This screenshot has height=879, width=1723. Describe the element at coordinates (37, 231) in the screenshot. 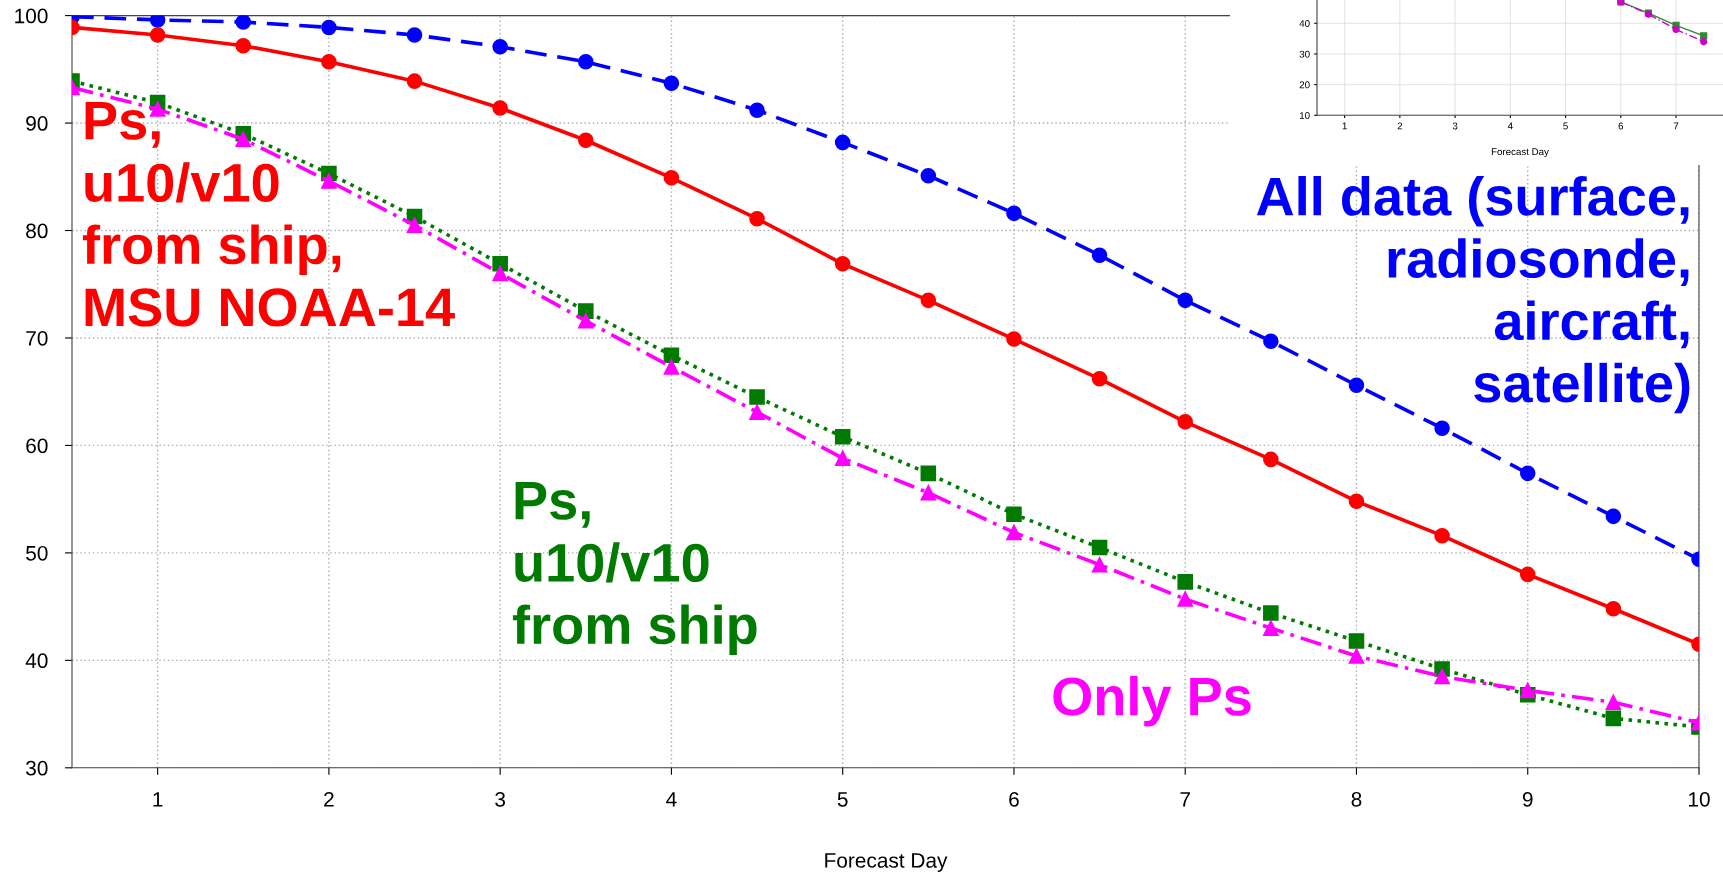

I see `y-tick-label: 80` at that location.